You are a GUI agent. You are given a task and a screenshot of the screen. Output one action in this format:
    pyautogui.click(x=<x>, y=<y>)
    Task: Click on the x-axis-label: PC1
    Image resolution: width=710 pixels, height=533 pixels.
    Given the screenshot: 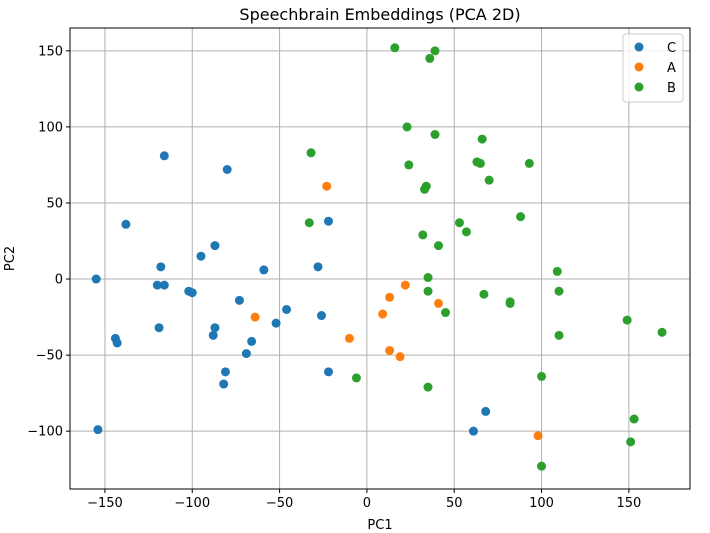 What is the action you would take?
    pyautogui.click(x=379, y=525)
    